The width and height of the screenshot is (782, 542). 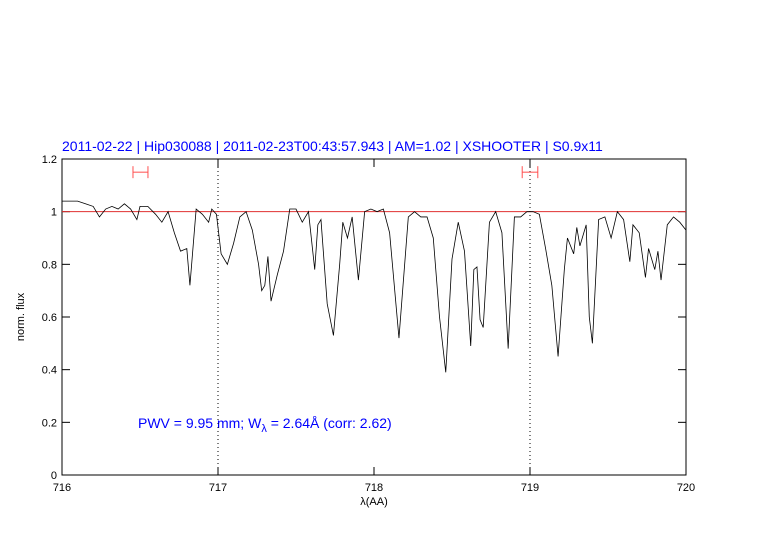 What do you see at coordinates (49, 371) in the screenshot?
I see `y-tick-label: 0.4` at bounding box center [49, 371].